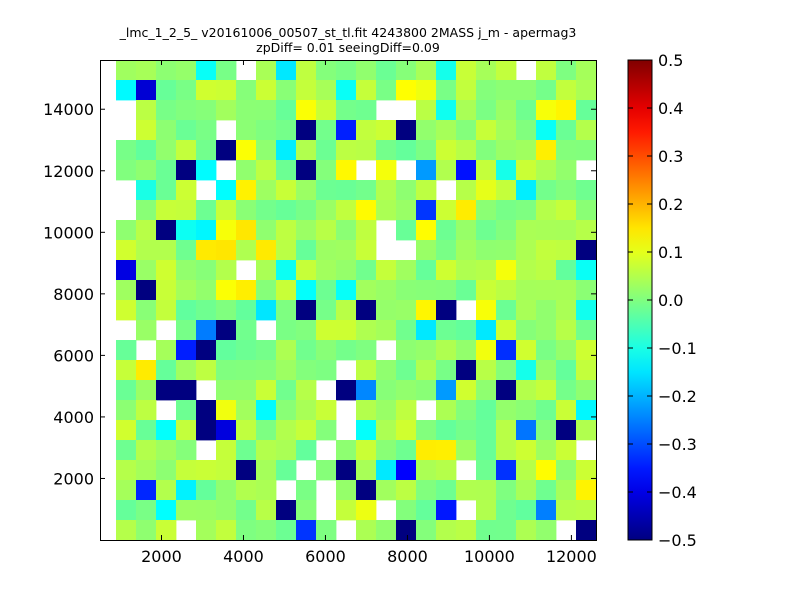 The height and width of the screenshot is (600, 800). Describe the element at coordinates (73, 417) in the screenshot. I see `y-tick-label: 4000` at that location.